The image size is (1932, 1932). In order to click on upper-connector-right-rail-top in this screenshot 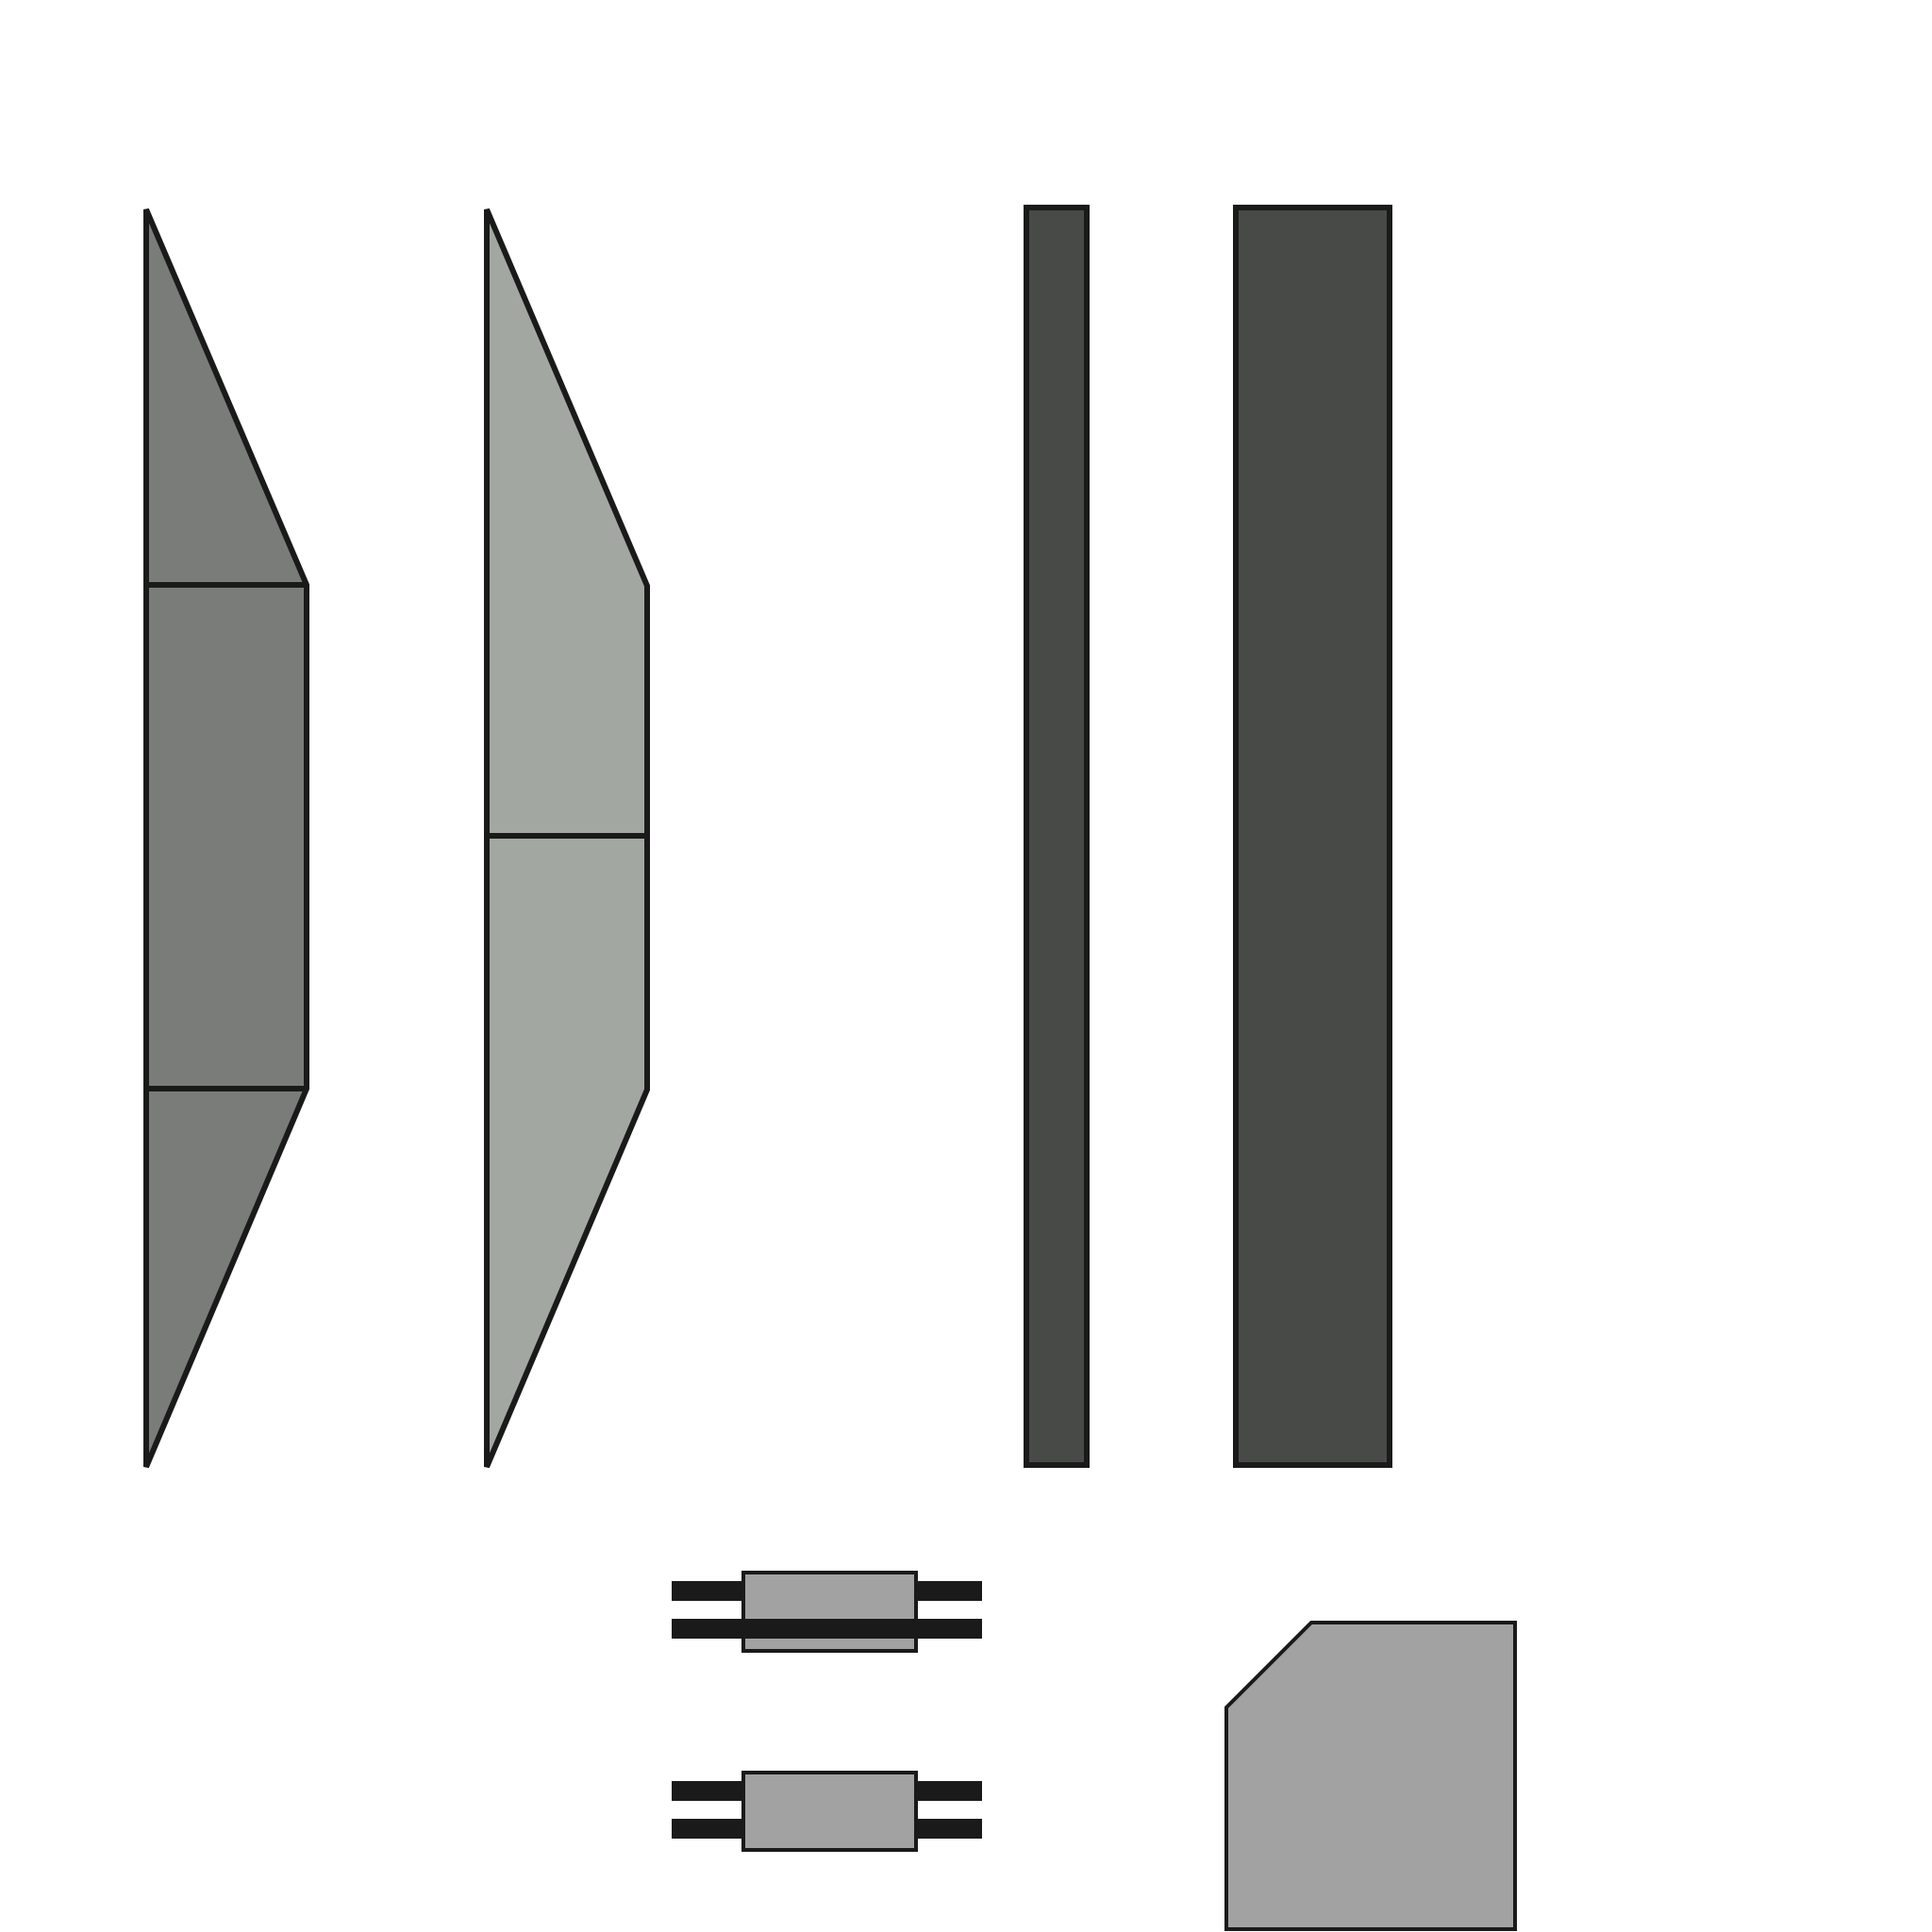, I will do `click(949, 1591)`.